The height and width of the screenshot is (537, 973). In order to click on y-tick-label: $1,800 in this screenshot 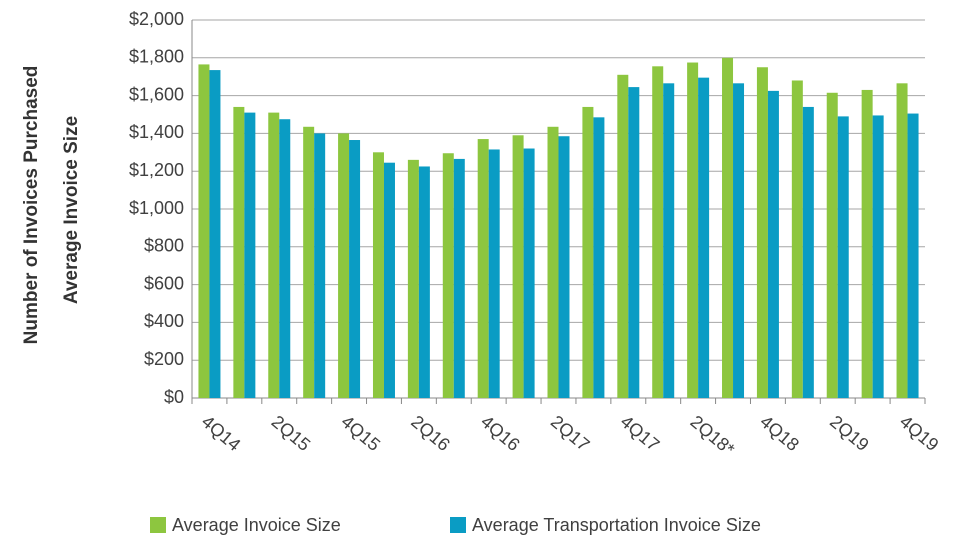, I will do `click(156, 57)`.